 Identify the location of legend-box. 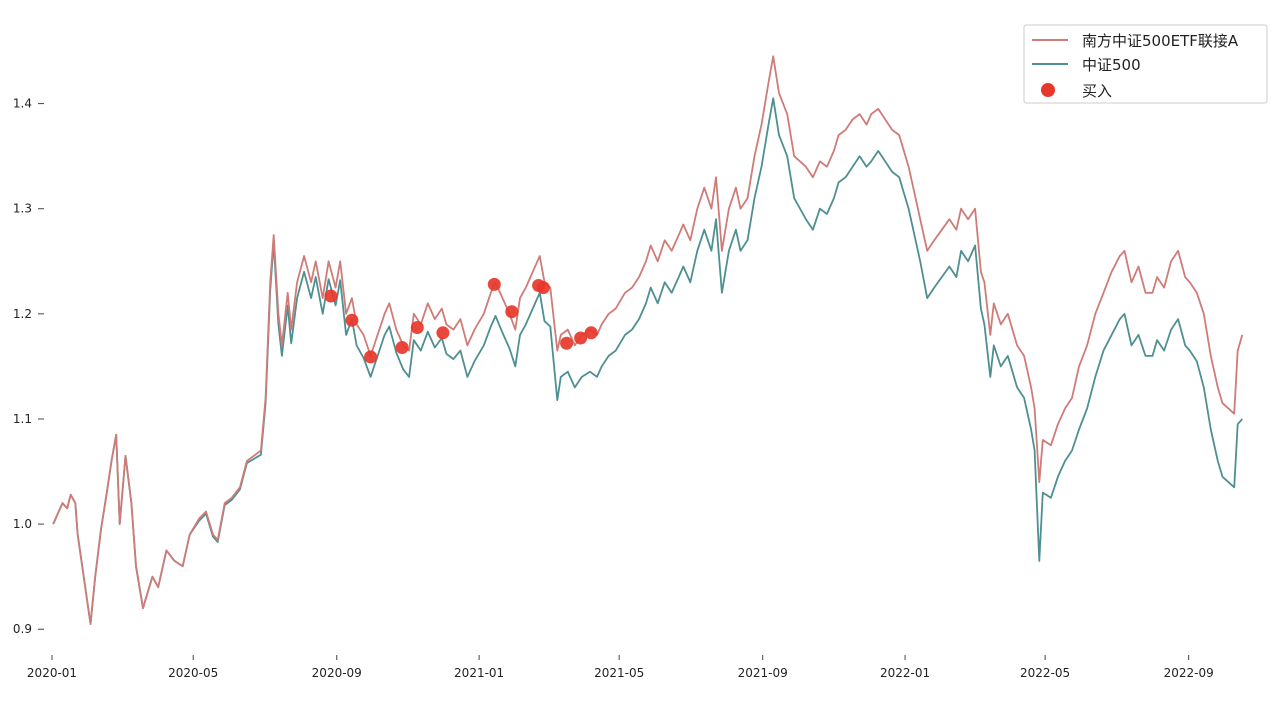
(1145, 64).